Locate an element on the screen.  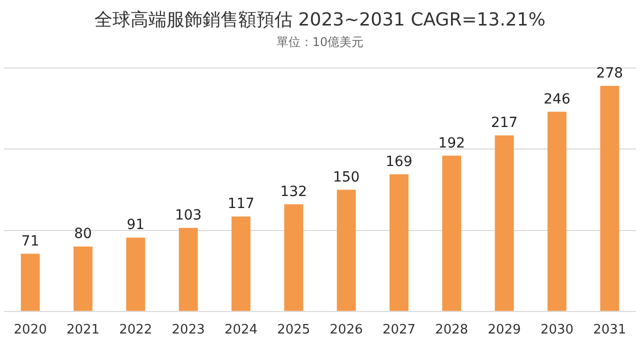
data-label: 169 is located at coordinates (399, 162).